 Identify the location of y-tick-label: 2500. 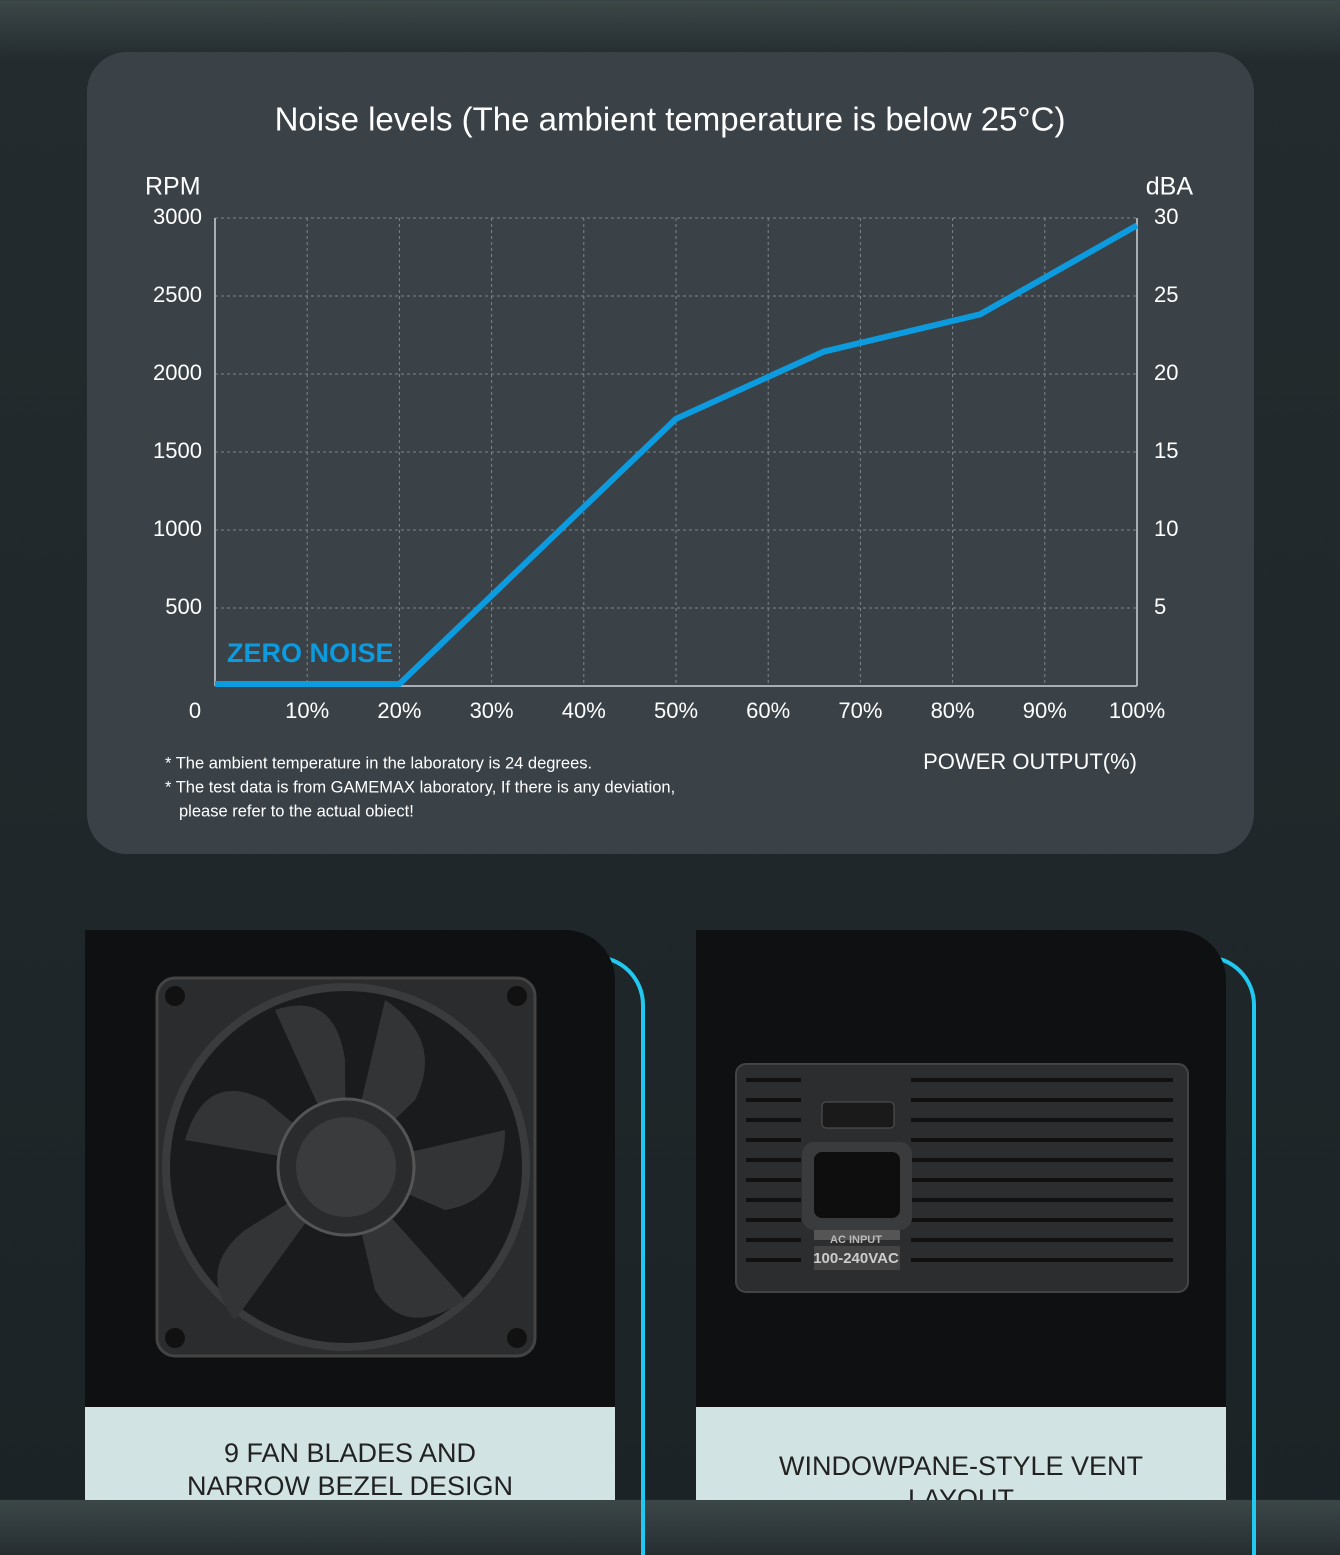
(177, 294).